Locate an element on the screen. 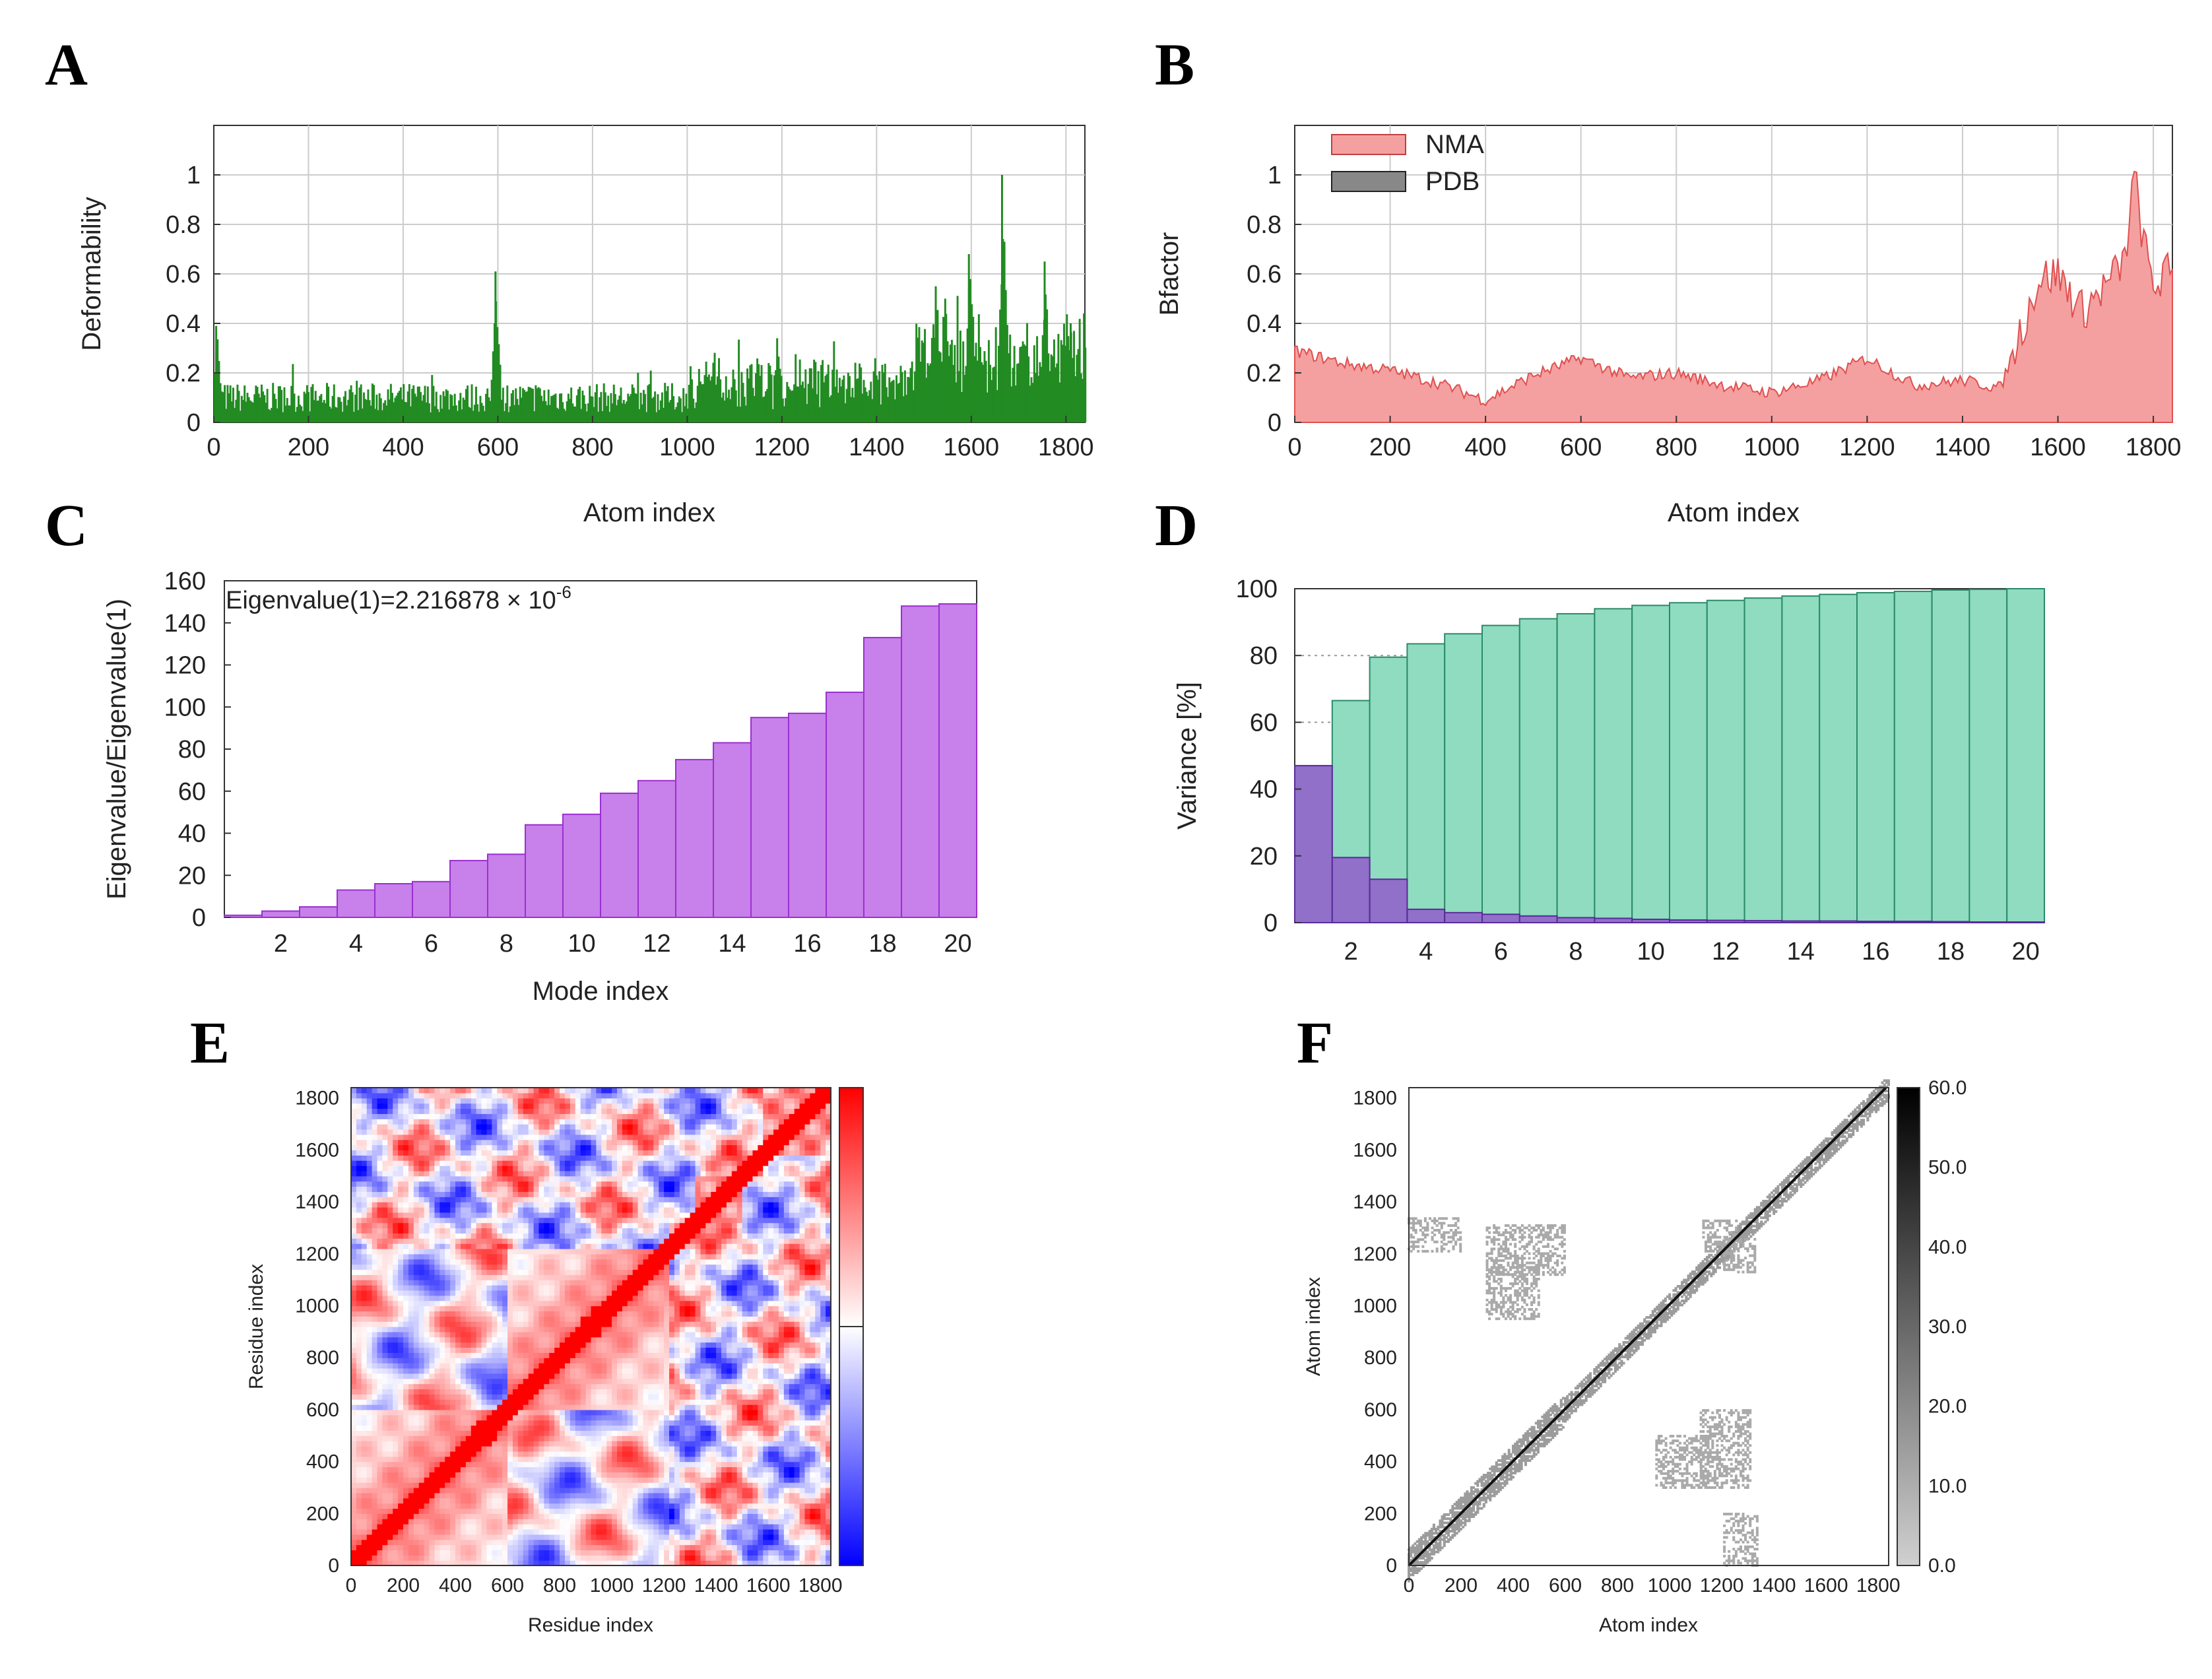 The width and height of the screenshot is (2212, 1679). individual-variance-bar is located at coordinates (1875, 921).